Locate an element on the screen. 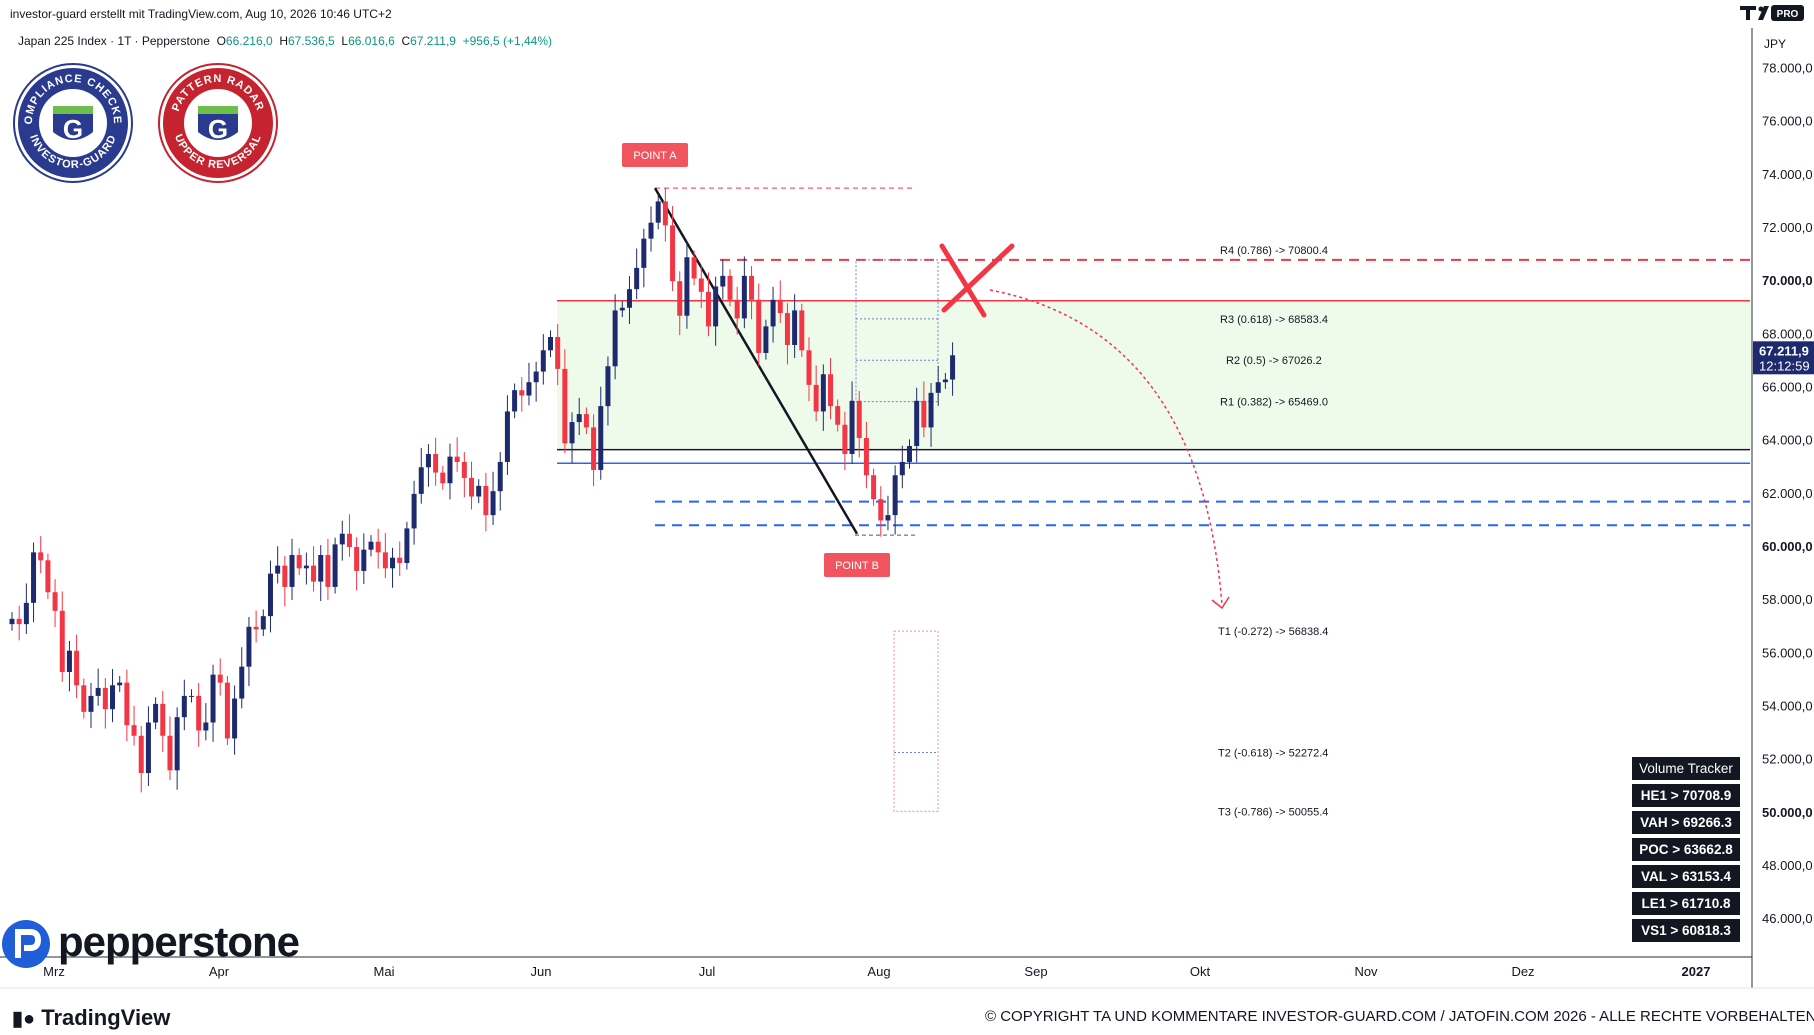 The width and height of the screenshot is (1814, 1035). price-tick: 74.000,0 is located at coordinates (1787, 174).